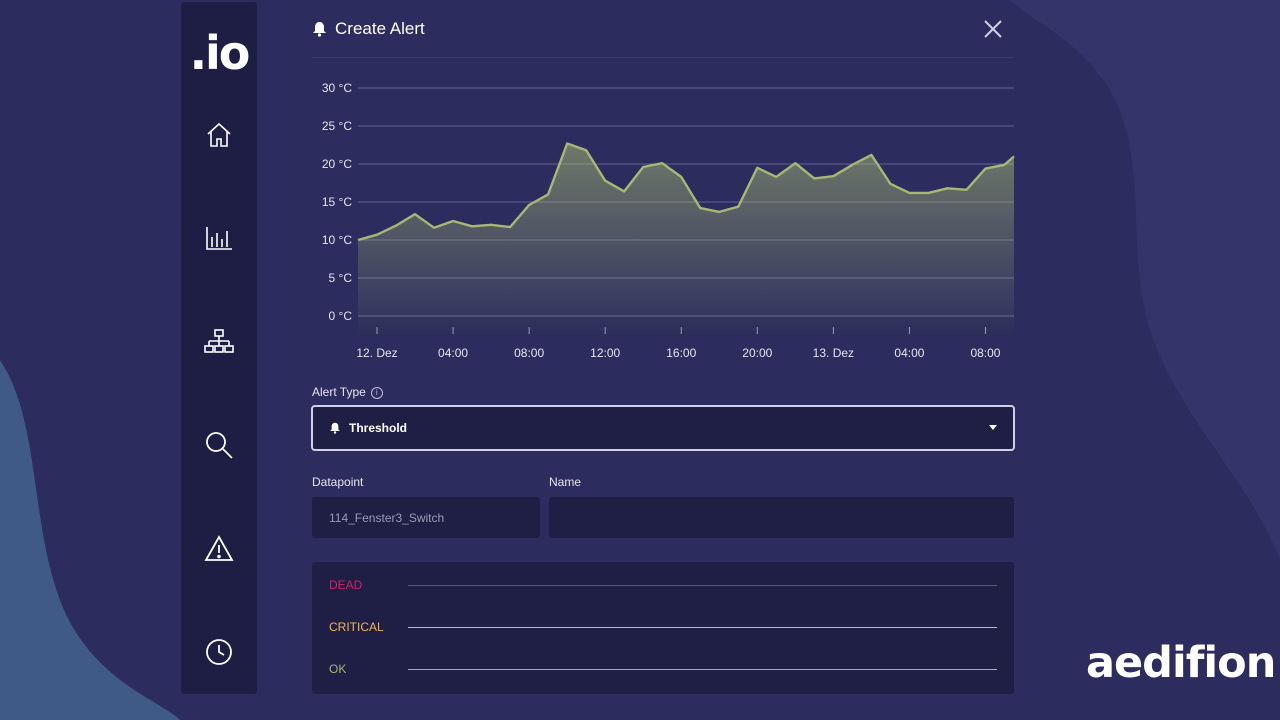  Describe the element at coordinates (337, 126) in the screenshot. I see `y-tick-label: 25 °C` at that location.